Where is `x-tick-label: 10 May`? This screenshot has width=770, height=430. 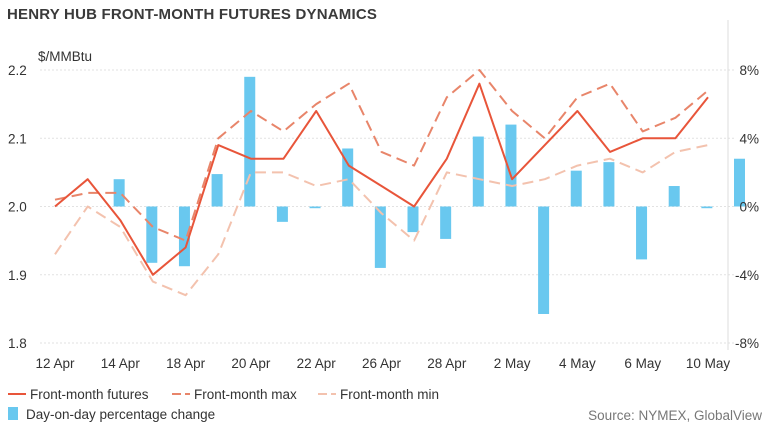
x-tick-label: 10 May is located at coordinates (708, 363).